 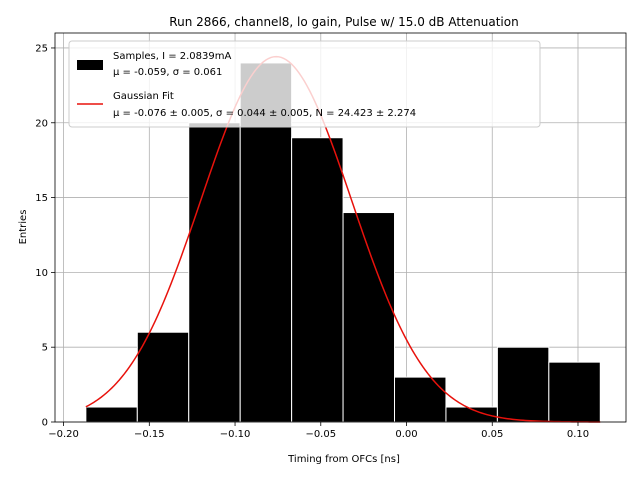 I want to click on y-tick-label: 10, so click(x=41, y=273).